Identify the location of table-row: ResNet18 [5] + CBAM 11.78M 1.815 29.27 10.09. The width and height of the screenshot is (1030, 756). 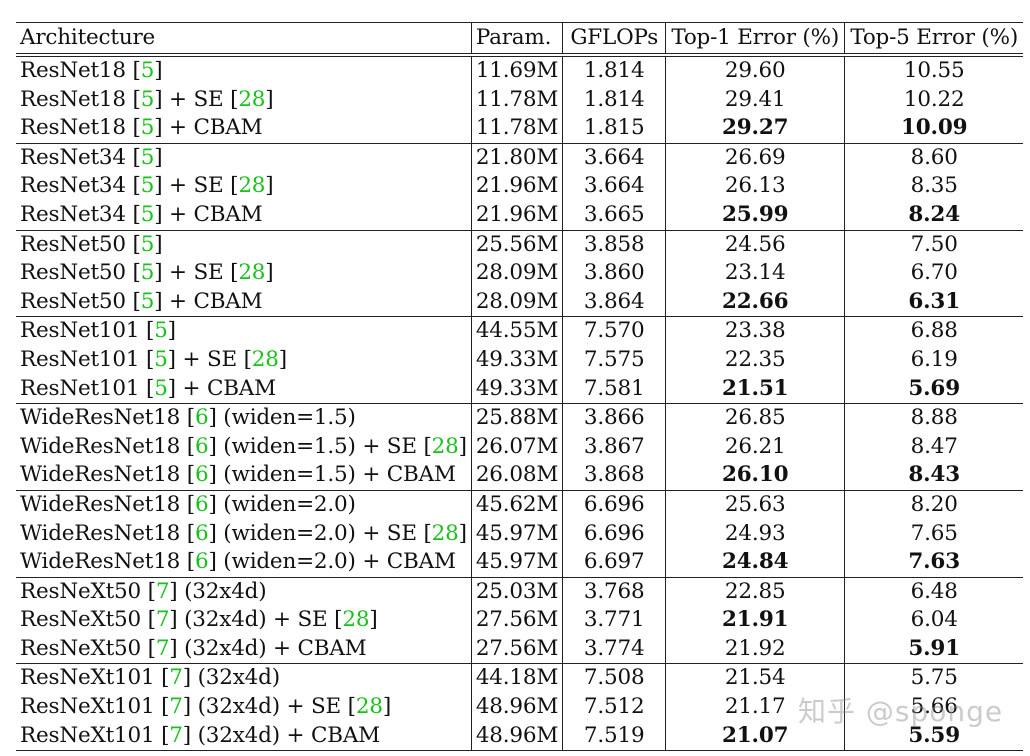
(519, 129).